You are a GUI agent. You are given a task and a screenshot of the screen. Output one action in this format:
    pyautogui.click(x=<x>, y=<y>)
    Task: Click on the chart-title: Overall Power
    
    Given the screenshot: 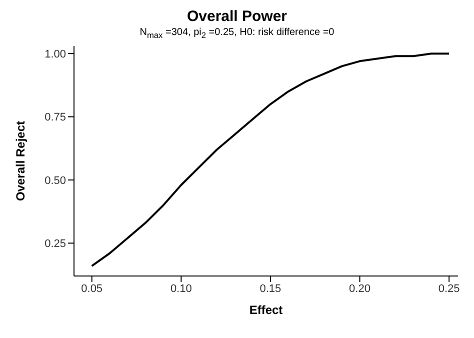 What is the action you would take?
    pyautogui.click(x=237, y=16)
    